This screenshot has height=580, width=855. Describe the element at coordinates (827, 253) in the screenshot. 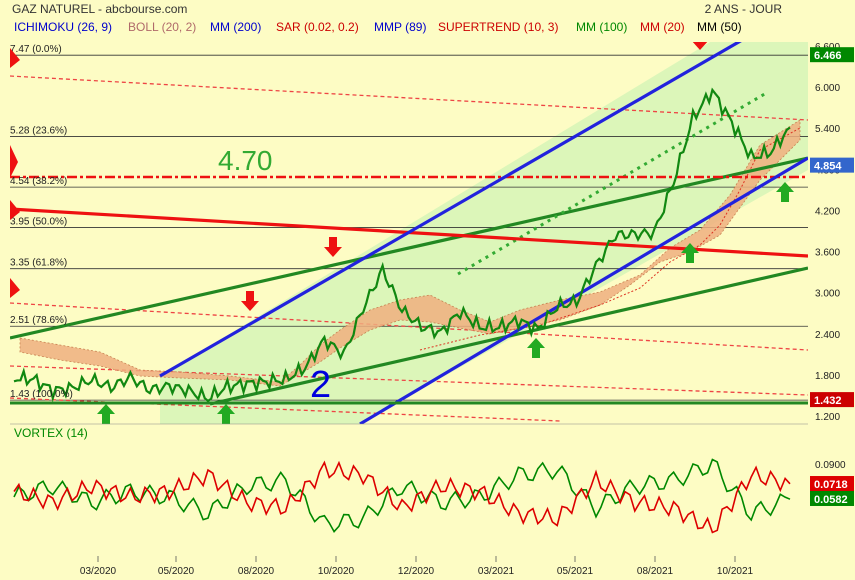

I see `price-tick-label: 3.600` at that location.